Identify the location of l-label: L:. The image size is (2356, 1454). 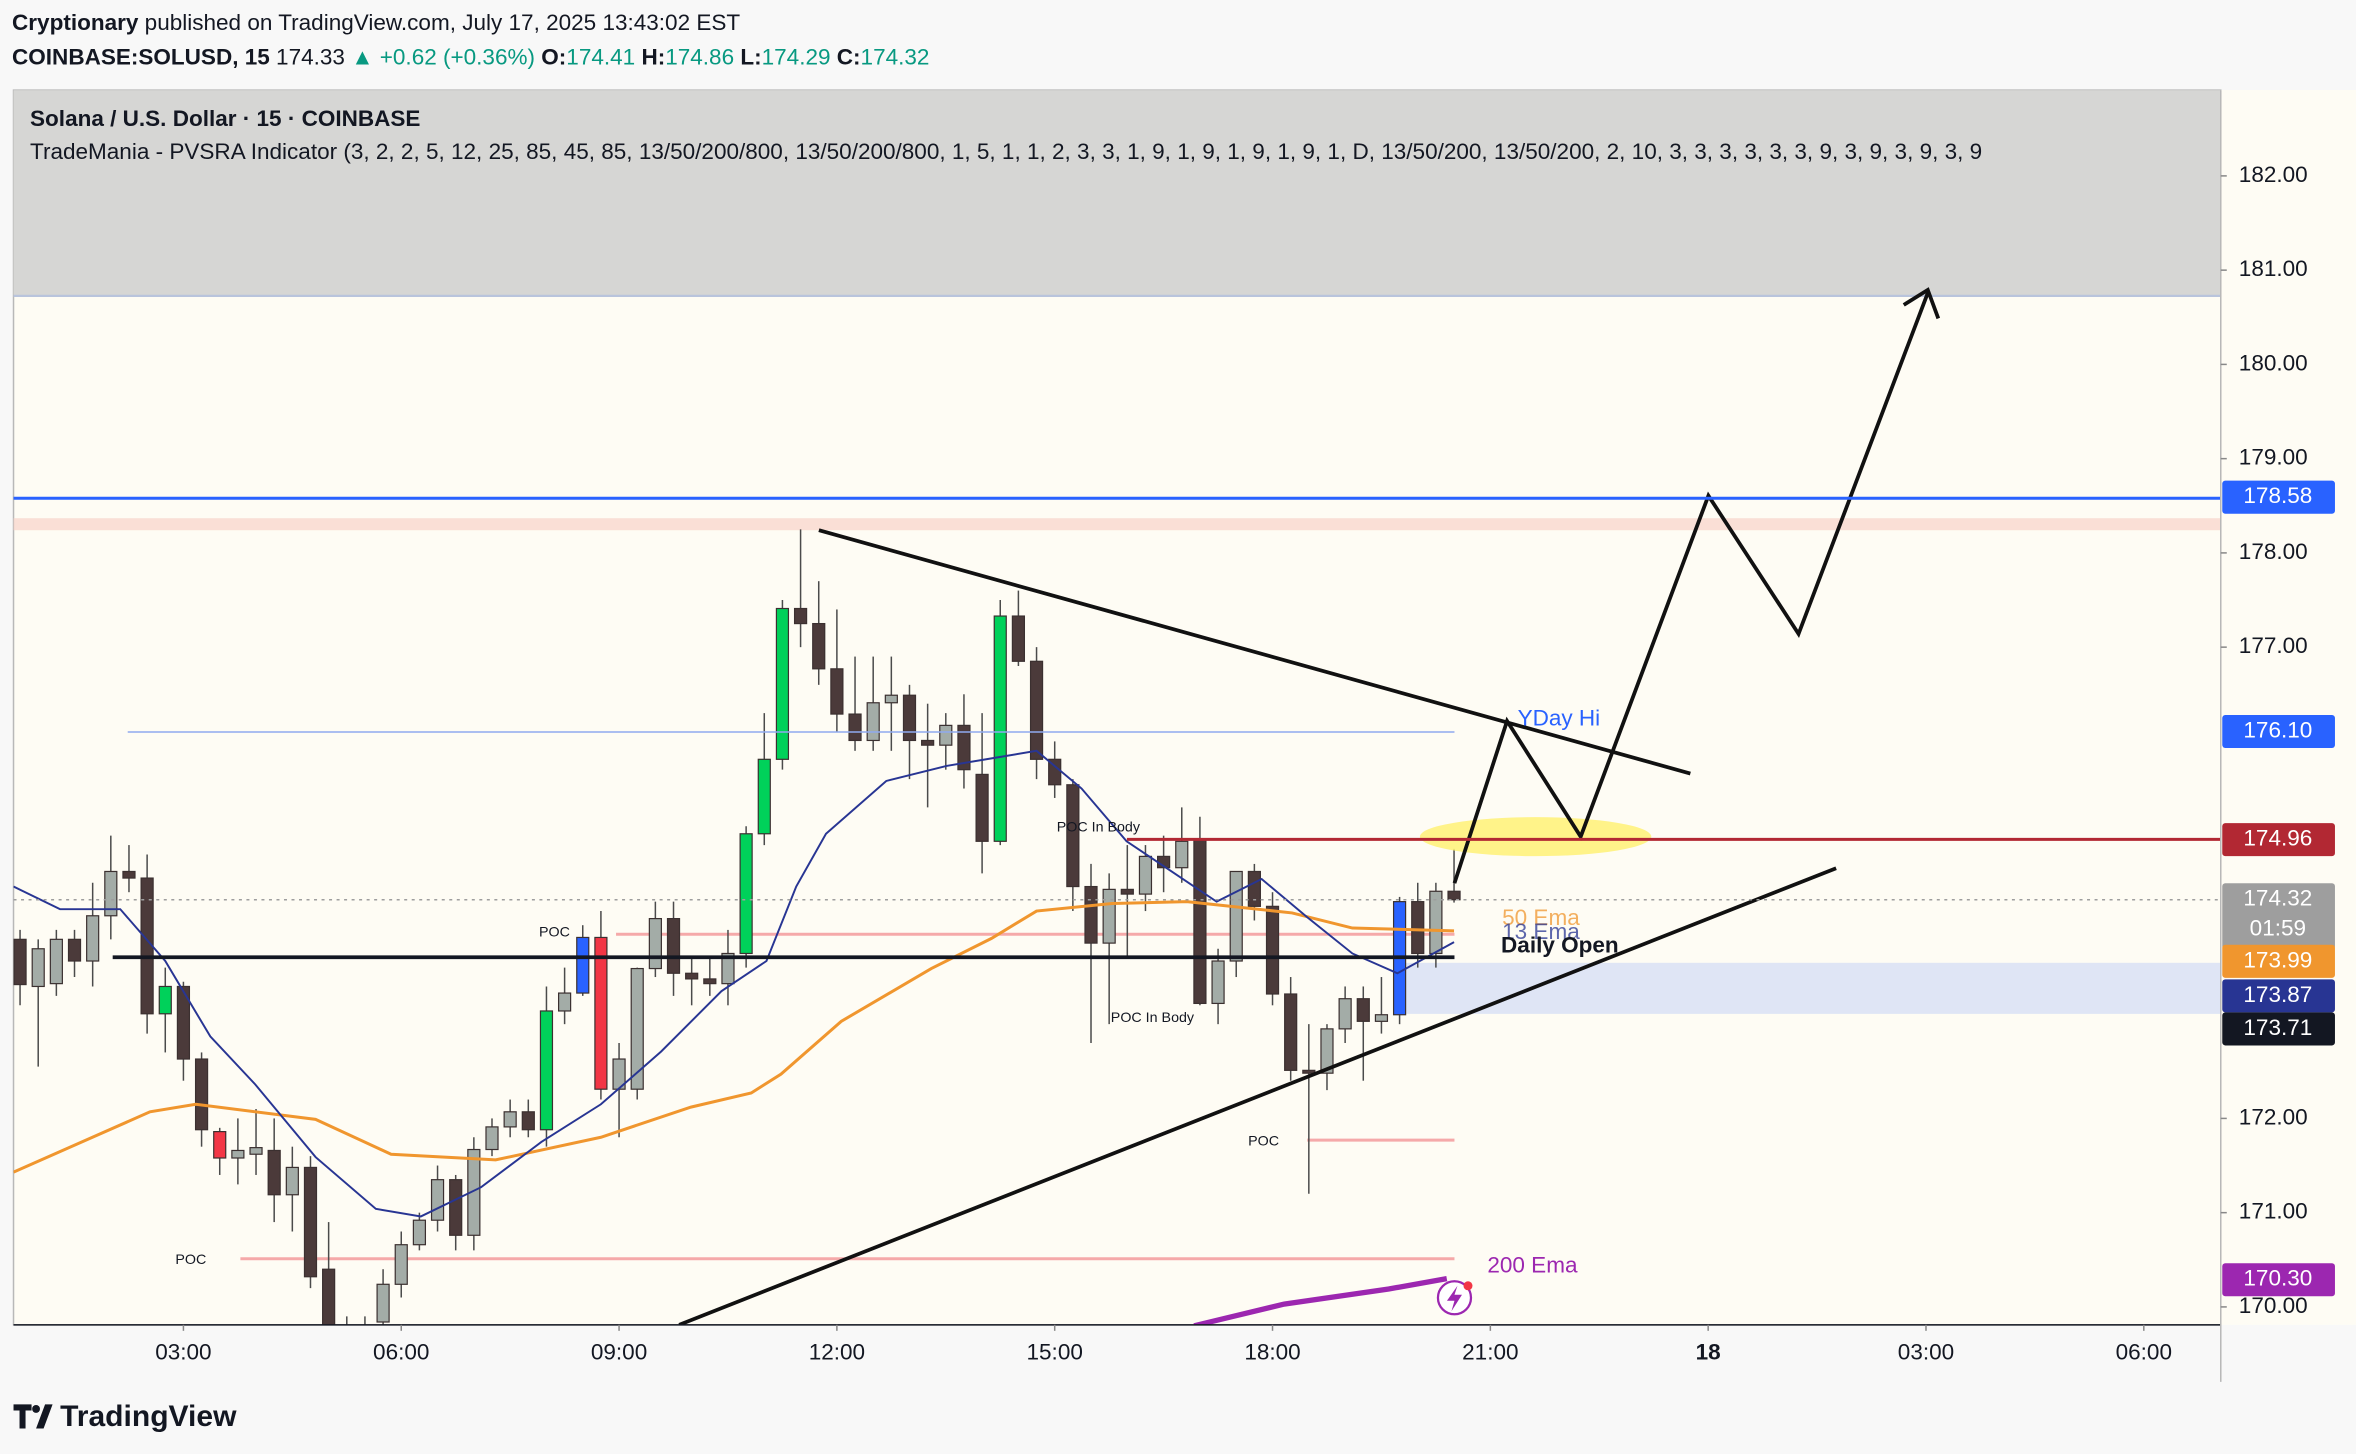
(750, 57).